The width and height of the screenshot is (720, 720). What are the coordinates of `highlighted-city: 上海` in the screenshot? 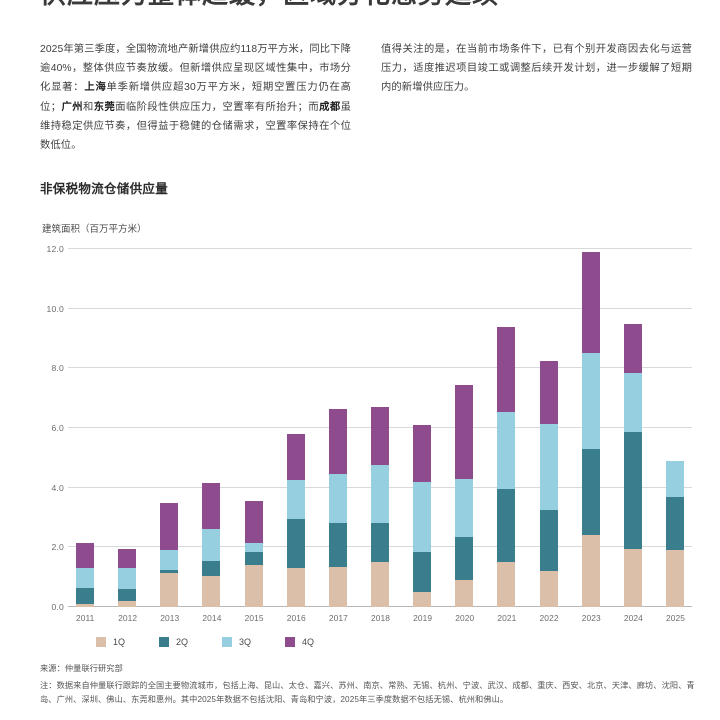 It's located at (95, 88).